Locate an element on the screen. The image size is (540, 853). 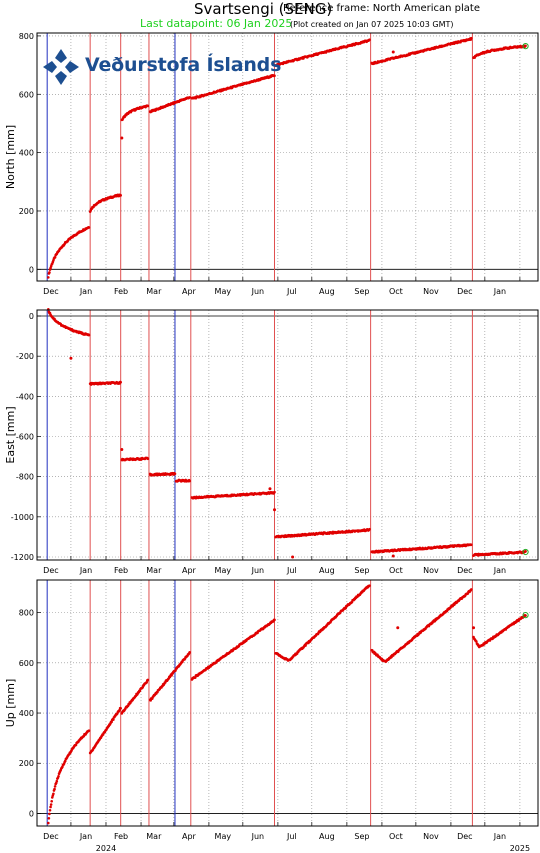
y-tick-label: -400 is located at coordinates (25, 396).